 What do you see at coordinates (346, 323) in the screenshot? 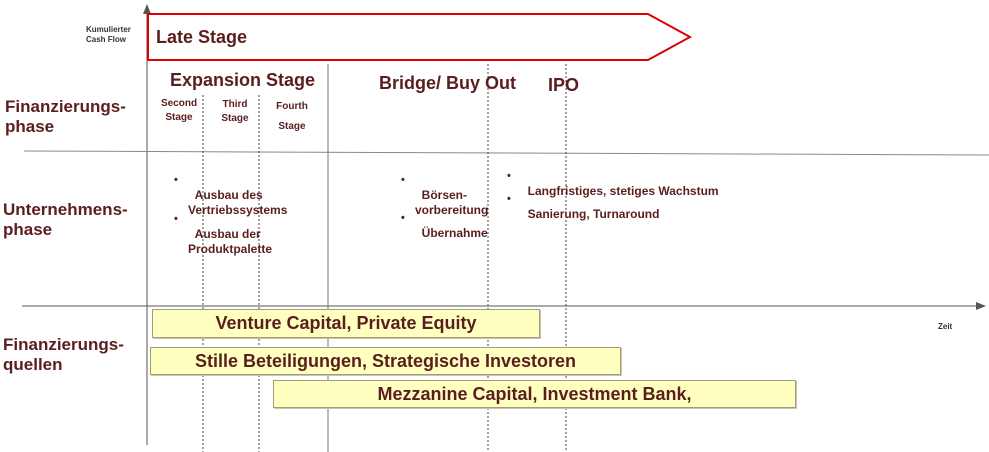
I see `source-bar-venture-capital: Venture Capital, Private Equity` at bounding box center [346, 323].